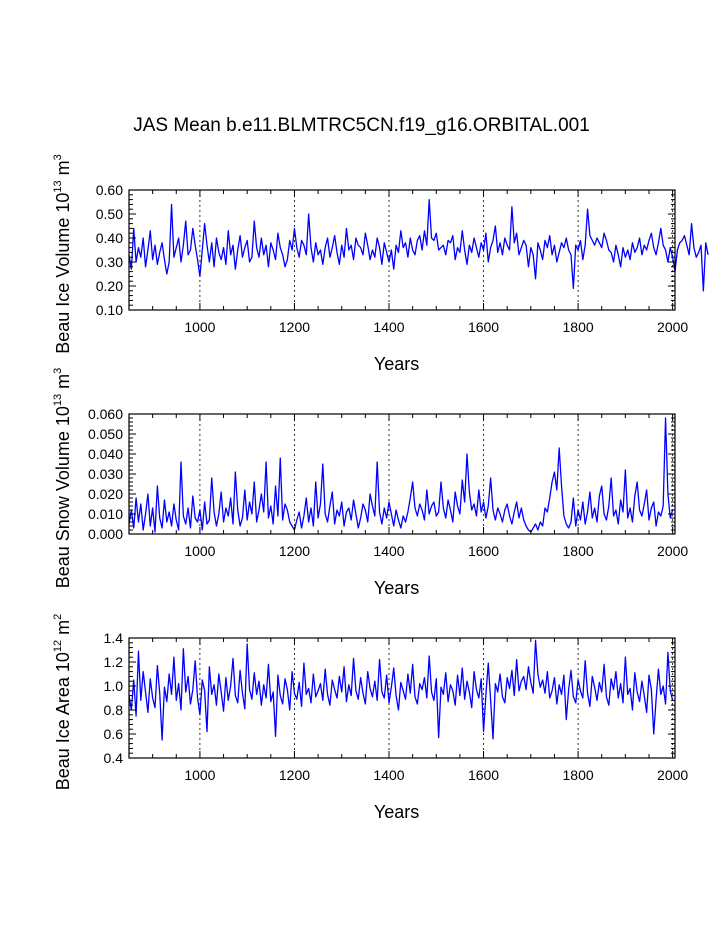 This screenshot has width=723, height=935. I want to click on y-tick-label: 0.030, so click(105, 474).